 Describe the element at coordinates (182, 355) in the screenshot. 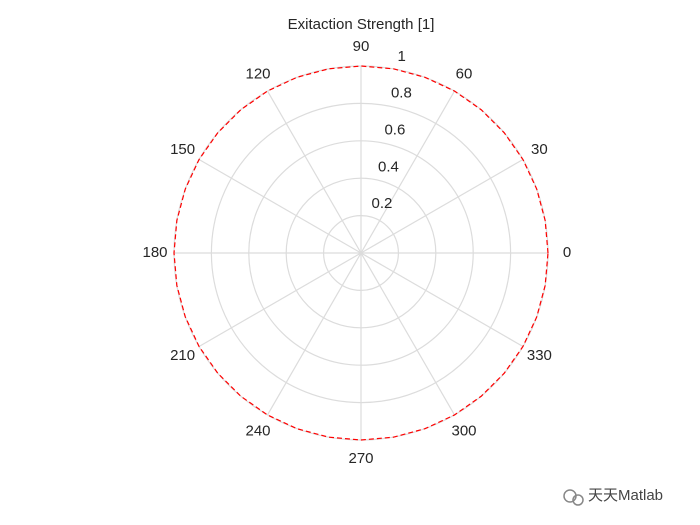

I see `theta-tick-label: 210` at that location.